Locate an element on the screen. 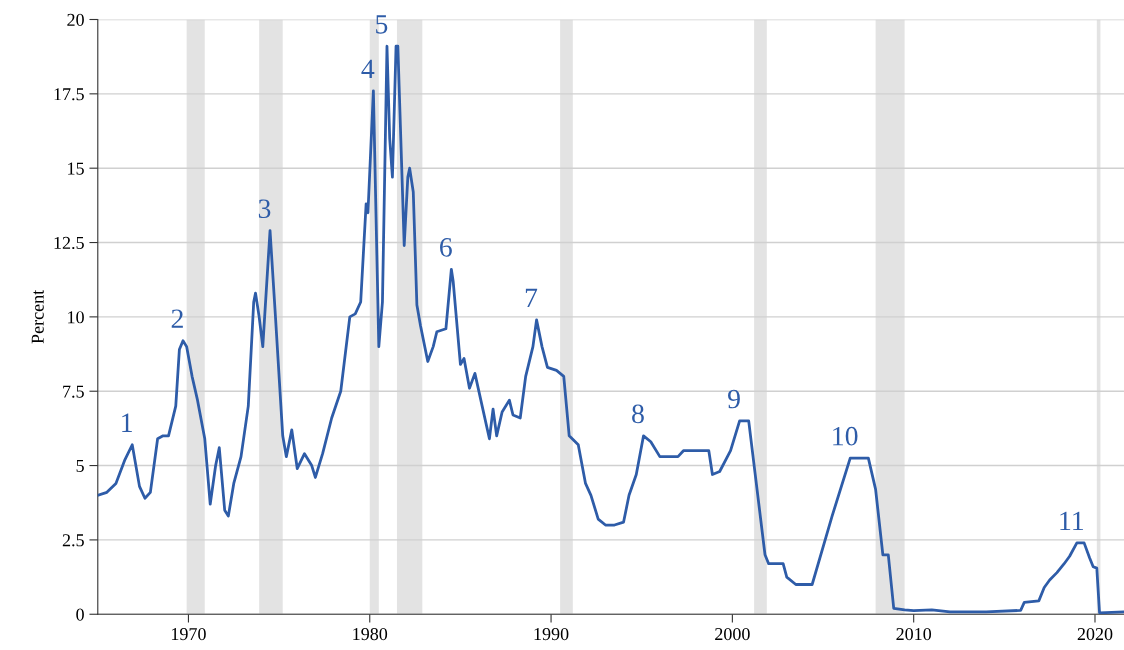 Image resolution: width=1124 pixels, height=650 pixels. x-tick-label: 1970 is located at coordinates (188, 634).